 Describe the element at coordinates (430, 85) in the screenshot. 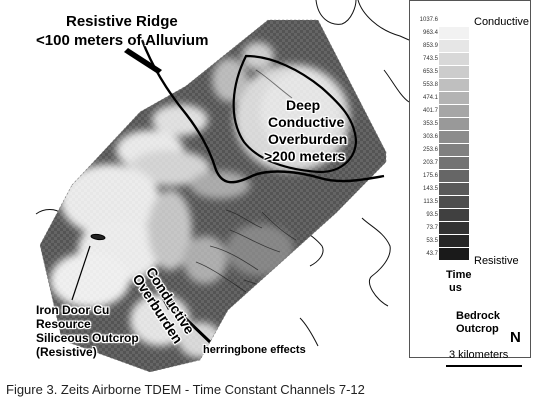

I see `scale-tick-label: 553.8` at that location.